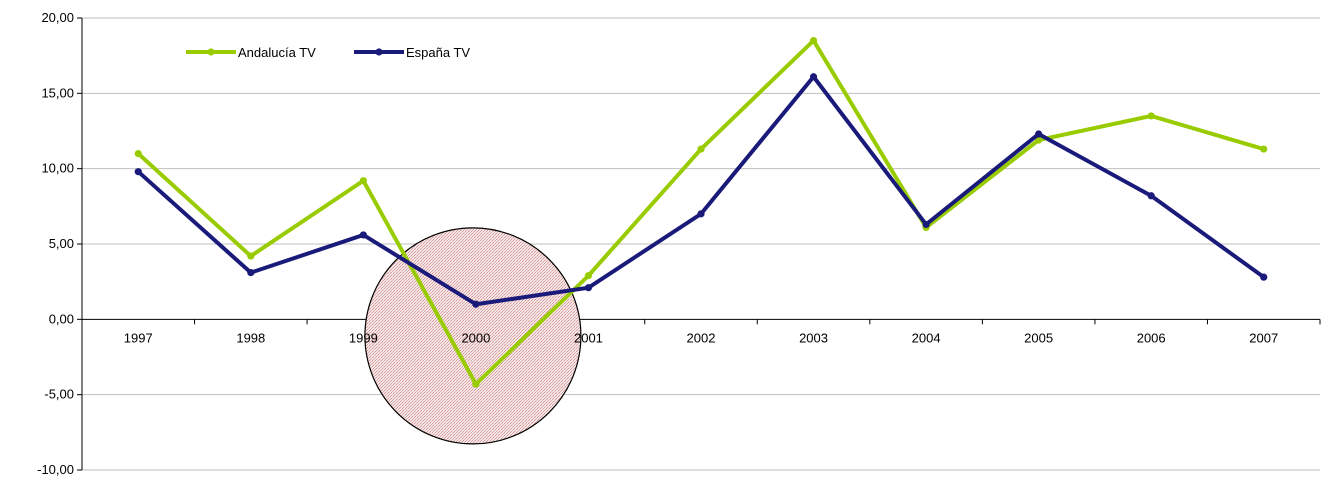 The height and width of the screenshot is (481, 1328). Describe the element at coordinates (1263, 337) in the screenshot. I see `x-tick-label: 2007` at that location.